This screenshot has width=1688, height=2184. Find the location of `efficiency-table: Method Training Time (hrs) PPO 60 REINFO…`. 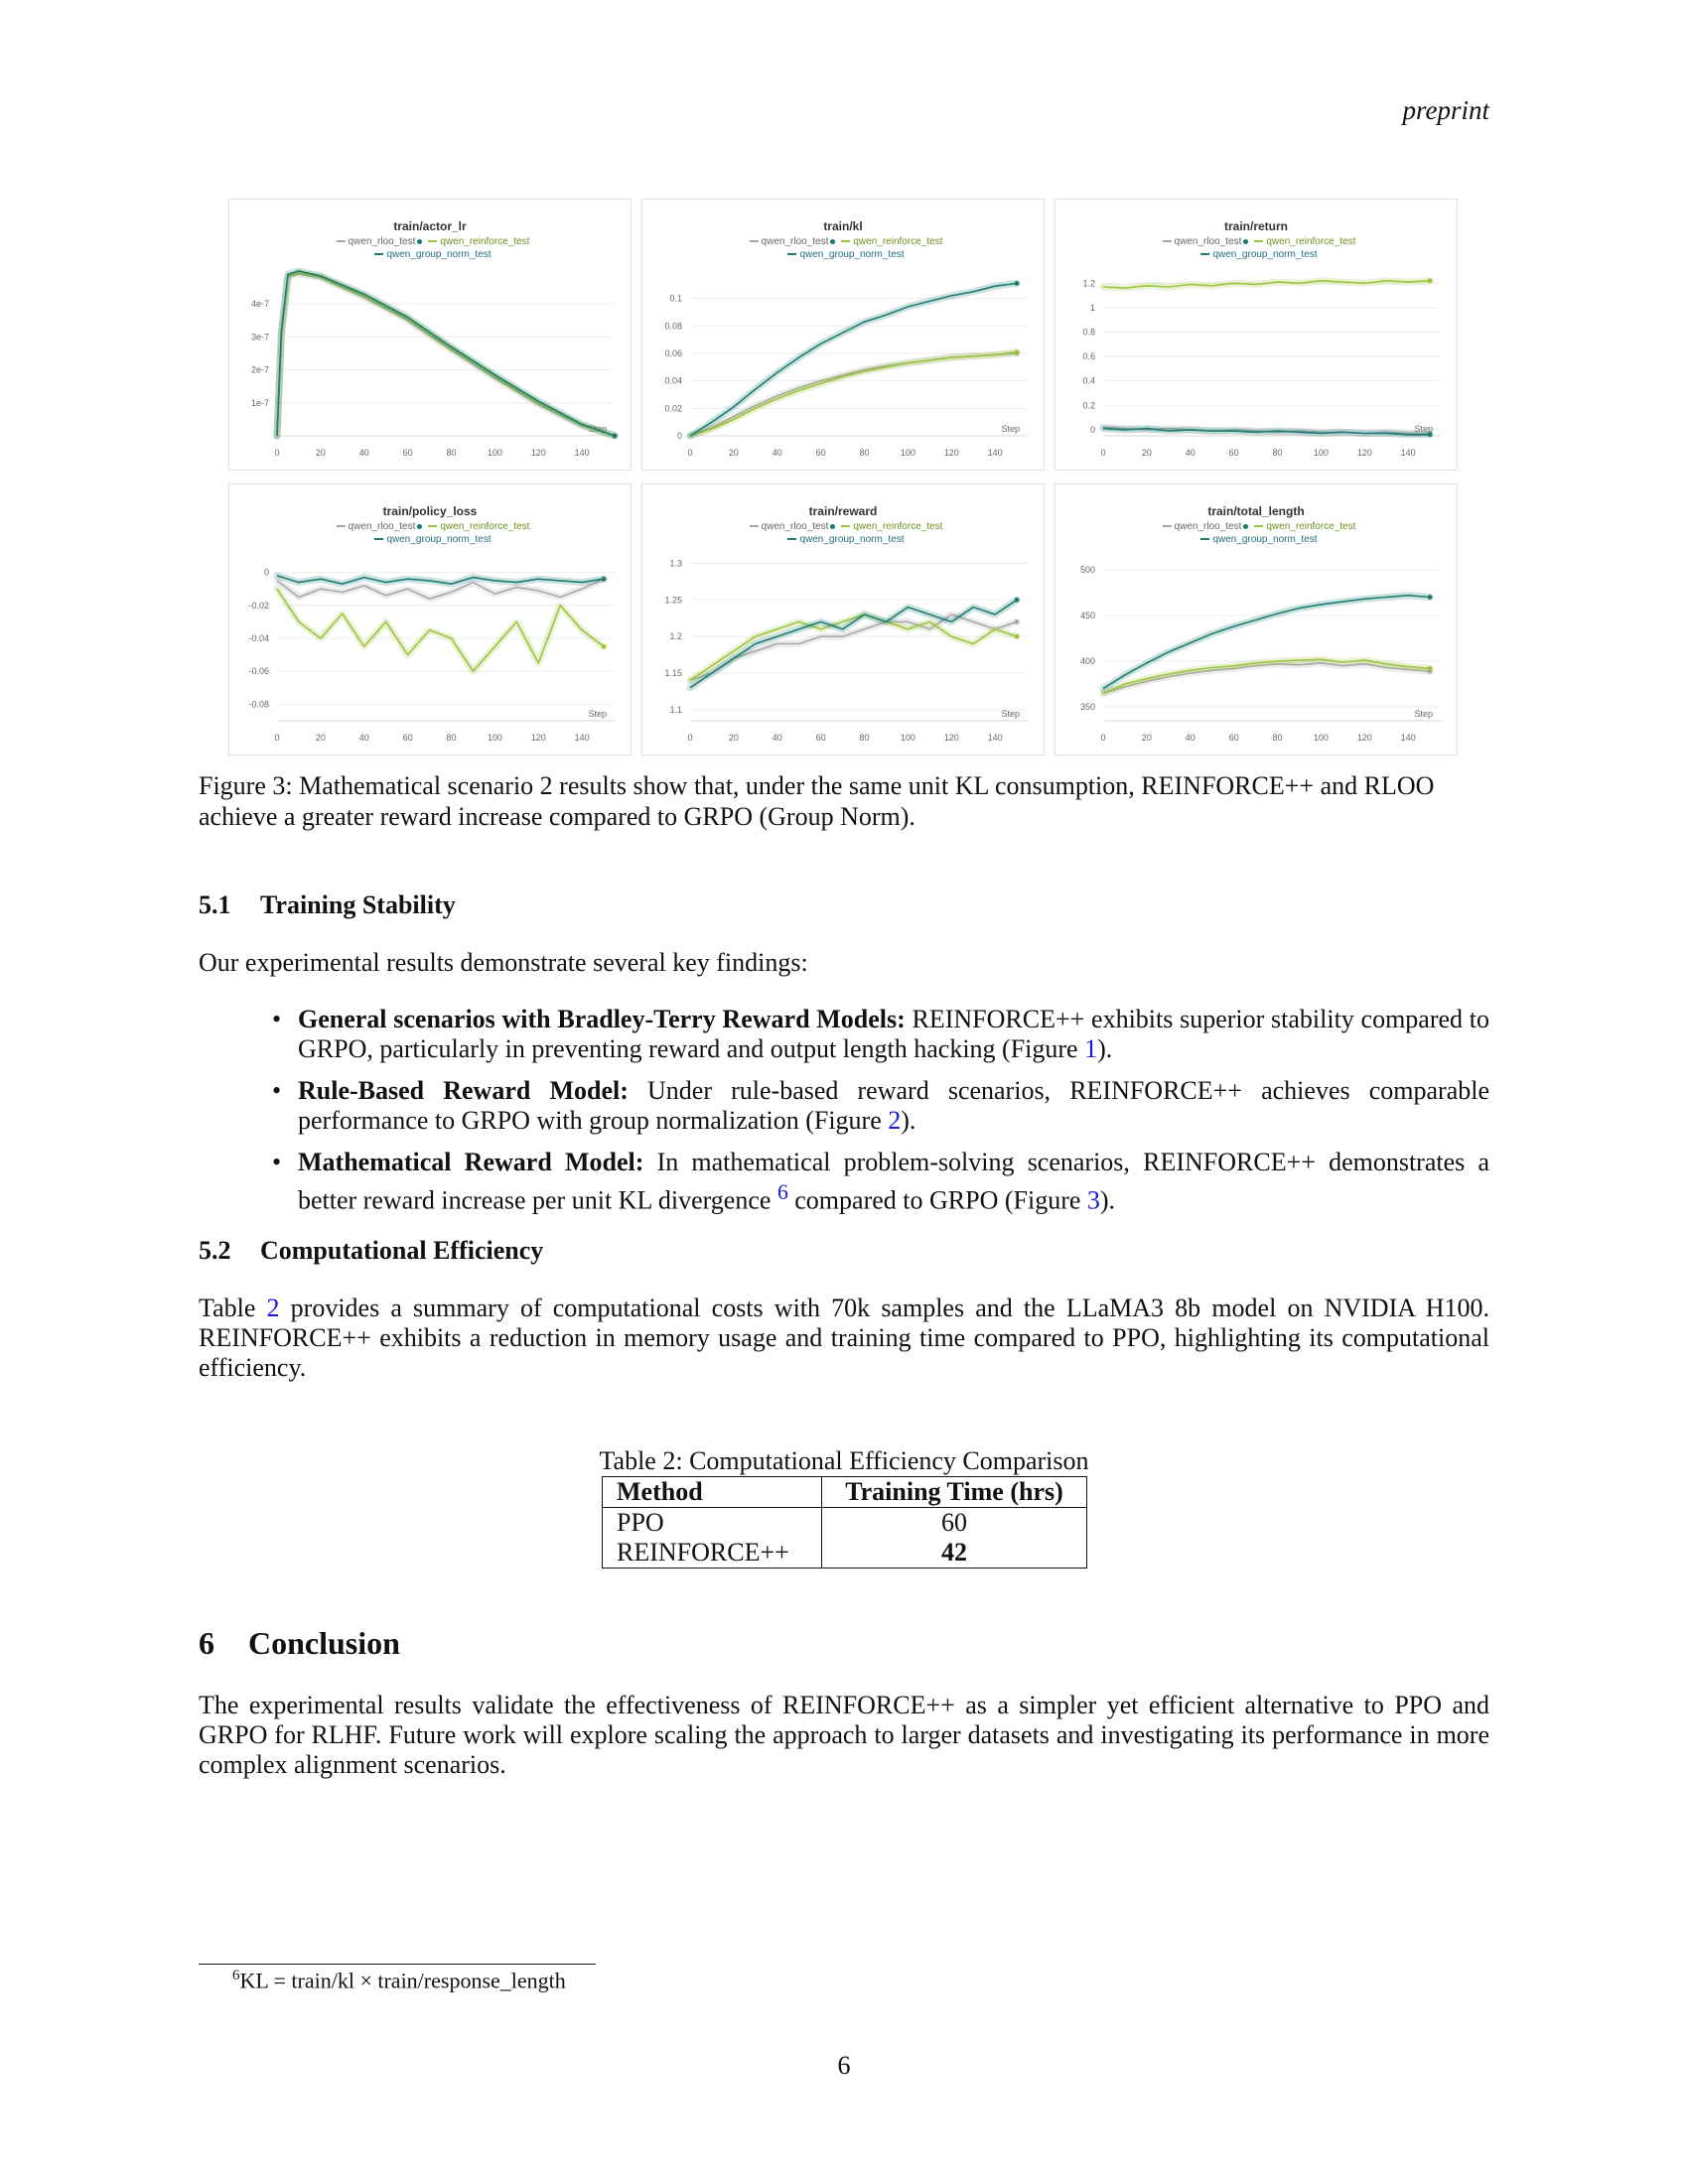

efficiency-table: Method Training Time (hrs) PPO 60 REINFO… is located at coordinates (844, 1522).